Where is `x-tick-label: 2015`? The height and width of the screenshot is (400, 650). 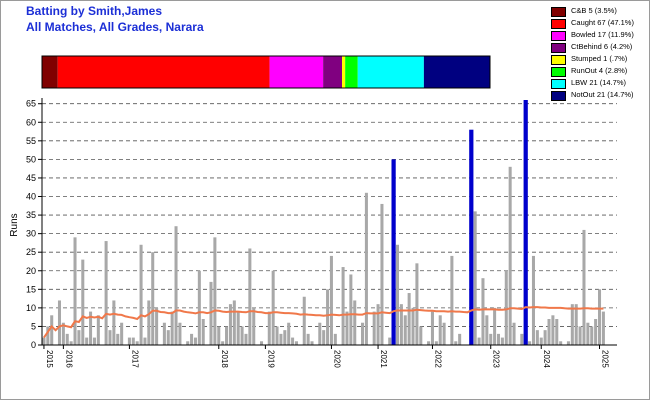 x-tick-label: 2015 is located at coordinates (49, 359).